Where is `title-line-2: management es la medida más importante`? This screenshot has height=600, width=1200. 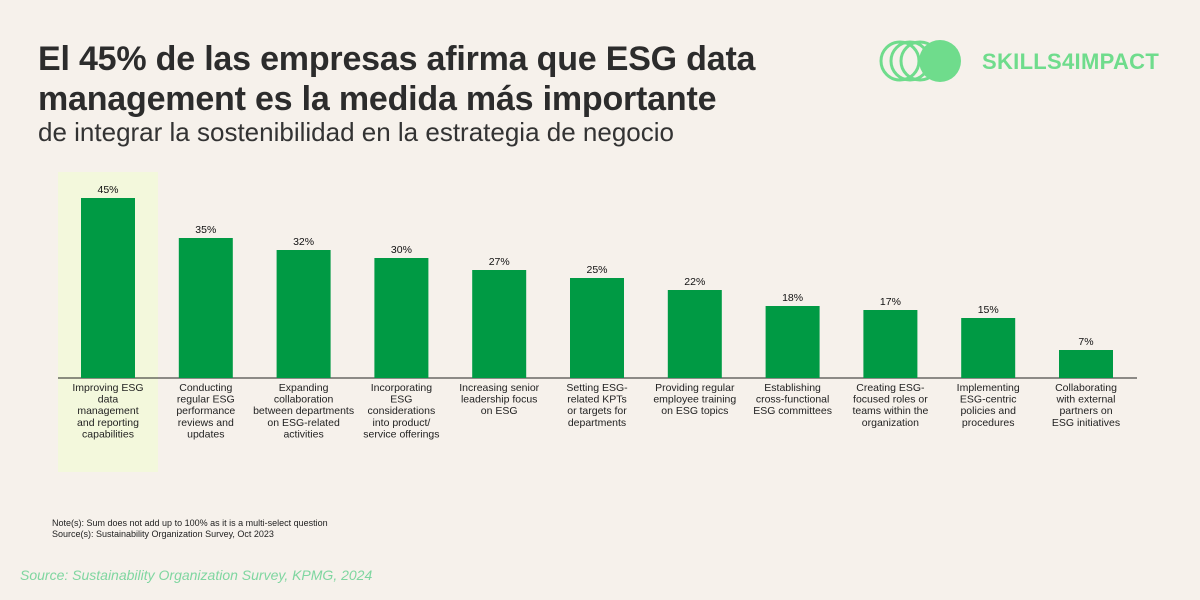
title-line-2: management es la medida más importante is located at coordinates (377, 99).